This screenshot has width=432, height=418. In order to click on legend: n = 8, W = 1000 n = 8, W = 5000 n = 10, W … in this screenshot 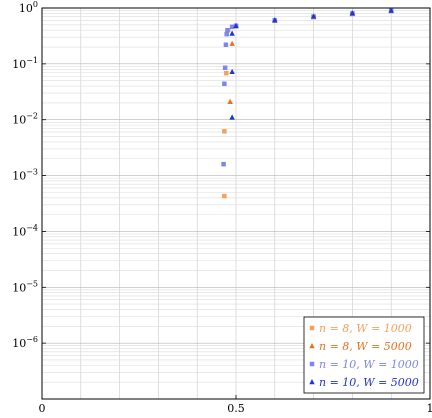, I will do `click(364, 355)`.